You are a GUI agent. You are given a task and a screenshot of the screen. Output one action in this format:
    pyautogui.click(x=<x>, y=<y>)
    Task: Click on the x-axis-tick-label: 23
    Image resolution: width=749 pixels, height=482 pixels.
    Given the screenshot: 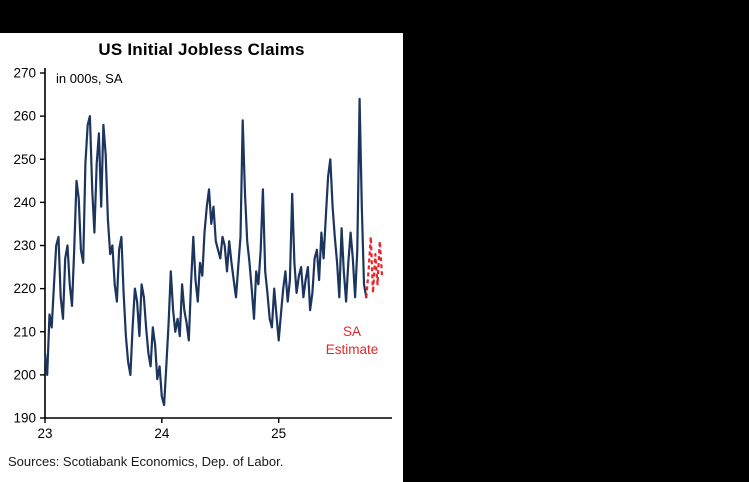 What is the action you would take?
    pyautogui.click(x=44, y=433)
    